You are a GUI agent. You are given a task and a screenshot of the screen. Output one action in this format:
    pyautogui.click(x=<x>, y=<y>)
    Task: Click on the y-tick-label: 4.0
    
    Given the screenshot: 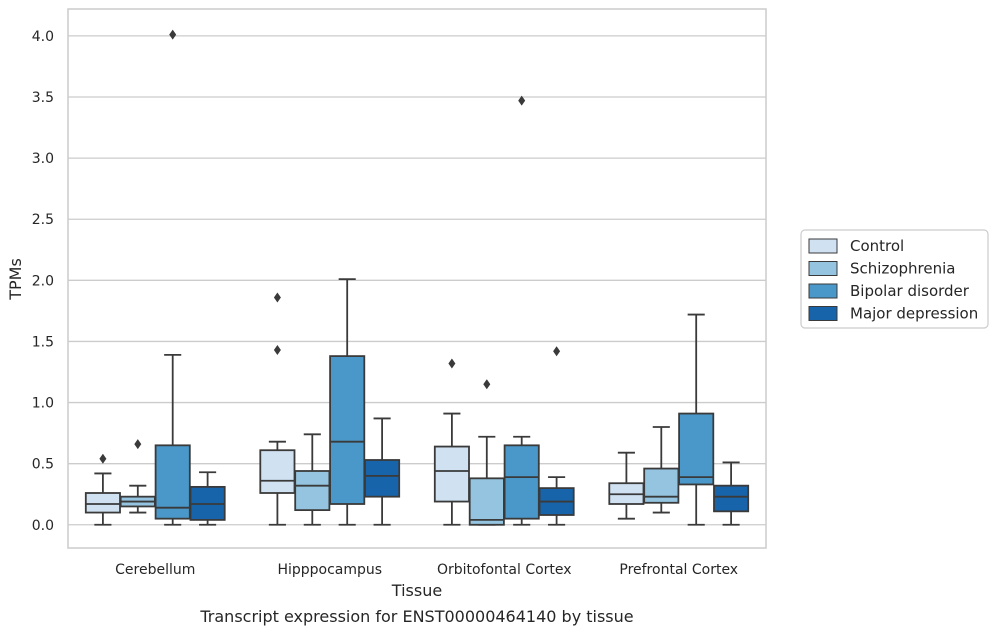 What is the action you would take?
    pyautogui.click(x=43, y=37)
    